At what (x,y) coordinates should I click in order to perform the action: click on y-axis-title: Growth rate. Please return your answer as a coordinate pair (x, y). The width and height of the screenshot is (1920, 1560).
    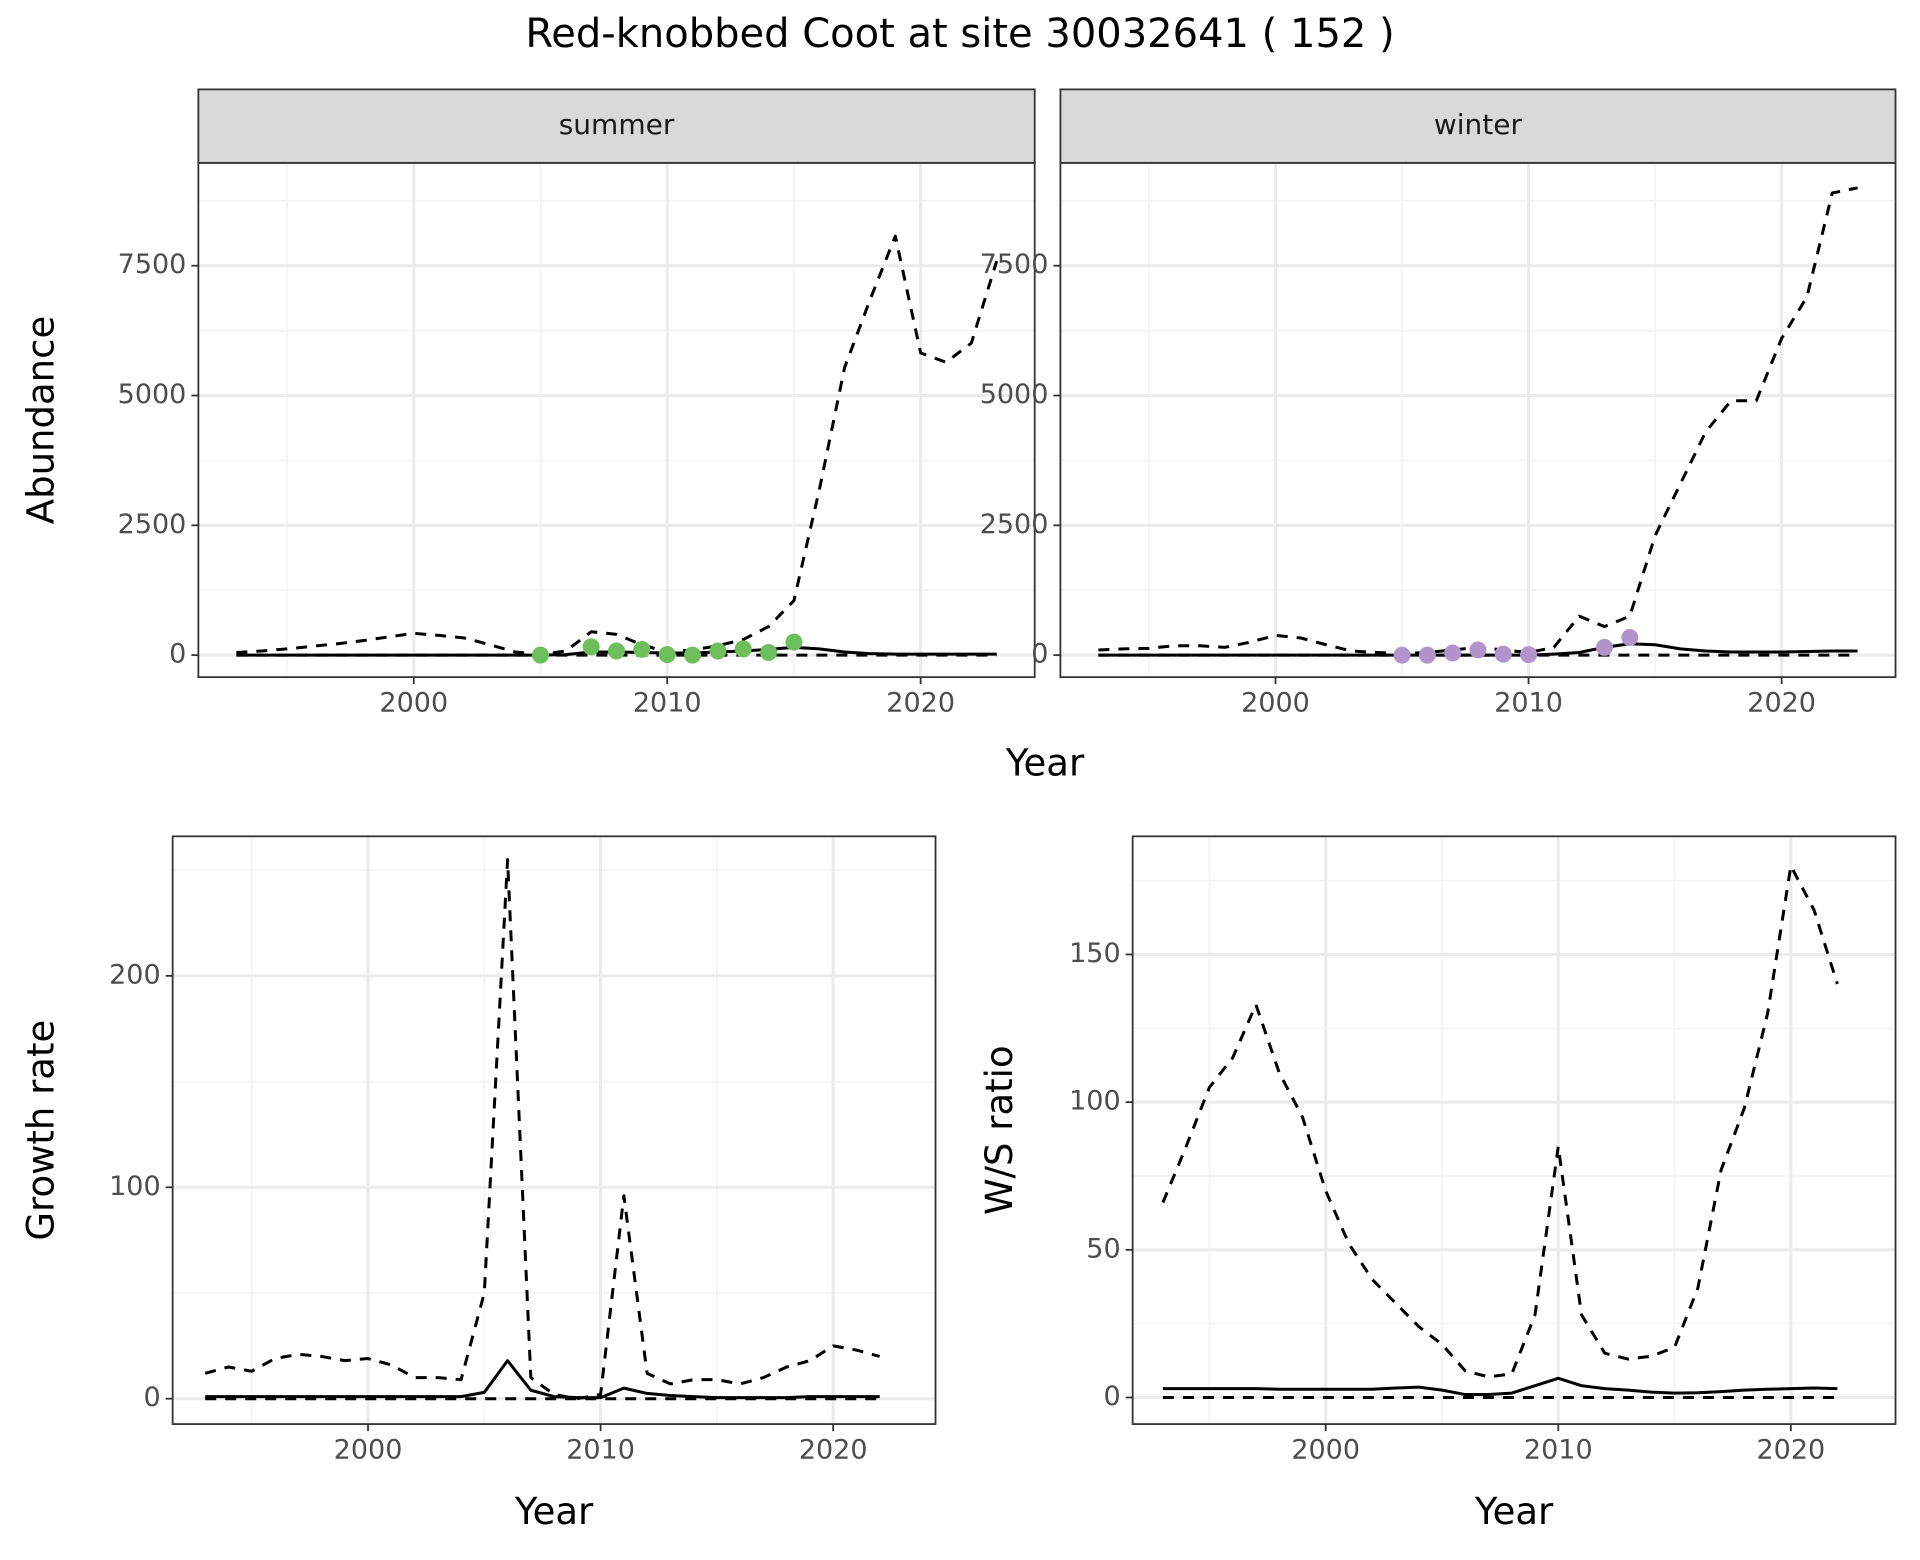
    Looking at the image, I should click on (40, 1130).